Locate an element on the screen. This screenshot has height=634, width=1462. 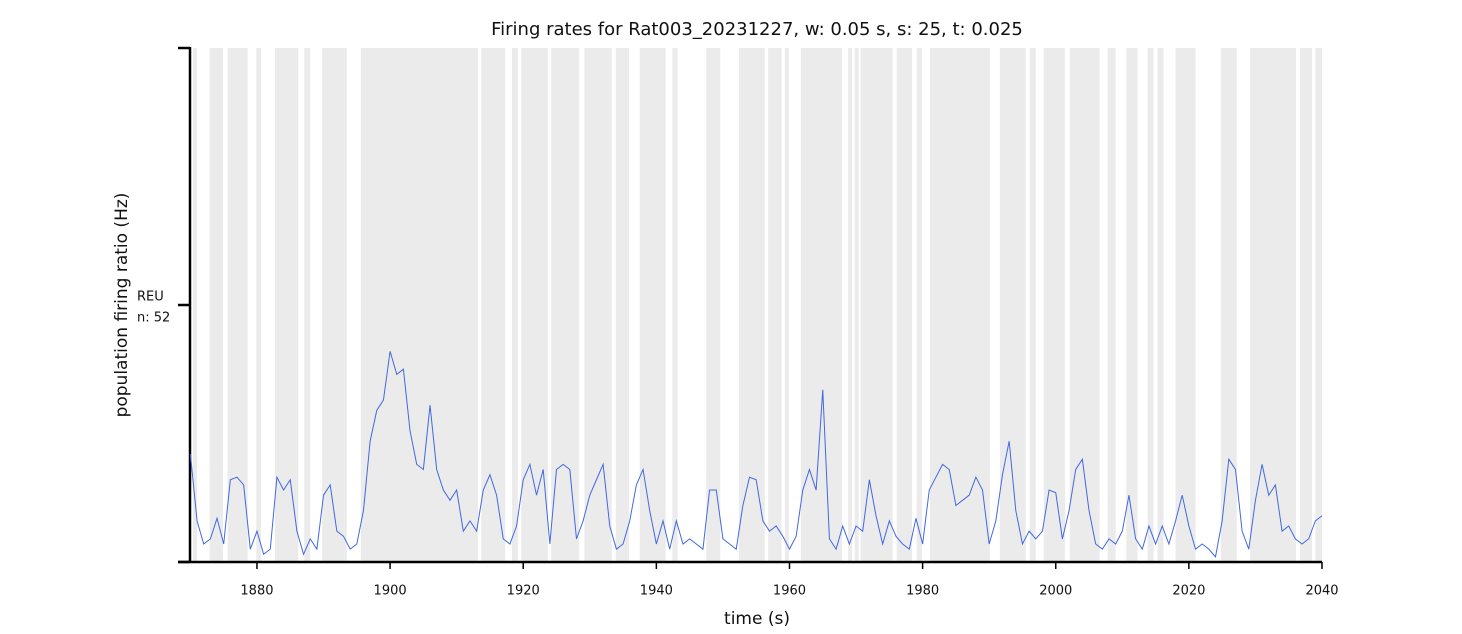
x-axis-label: time (s) is located at coordinates (757, 619).